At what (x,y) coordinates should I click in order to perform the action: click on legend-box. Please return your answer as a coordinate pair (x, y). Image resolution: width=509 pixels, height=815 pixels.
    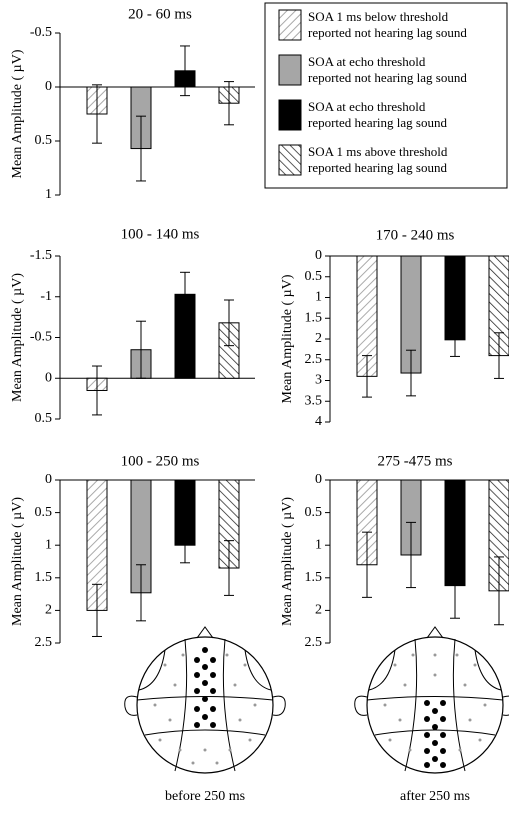
    Looking at the image, I should click on (386, 95).